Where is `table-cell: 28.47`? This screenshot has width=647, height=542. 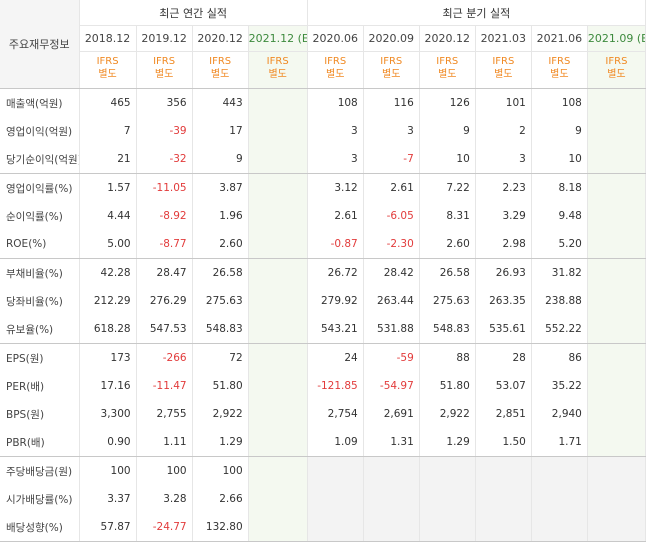
table-cell: 28.47 is located at coordinates (164, 272).